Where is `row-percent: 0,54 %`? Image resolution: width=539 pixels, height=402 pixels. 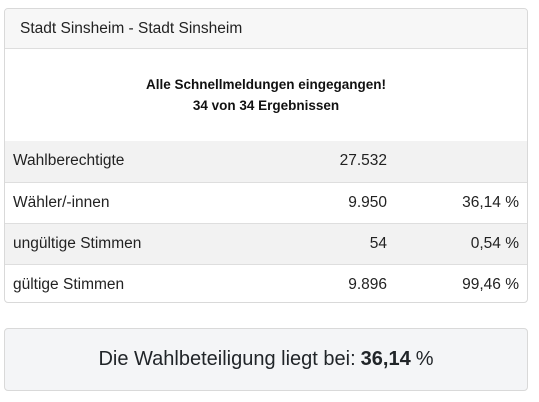
row-percent: 0,54 % is located at coordinates (457, 243).